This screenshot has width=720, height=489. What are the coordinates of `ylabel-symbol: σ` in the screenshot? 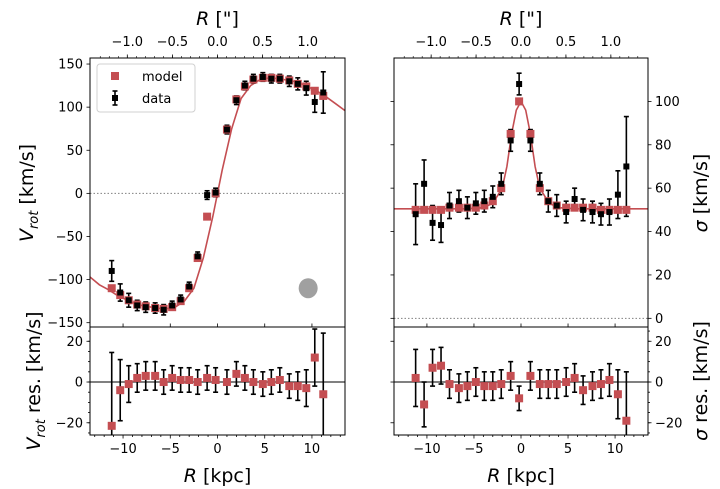 It's located at (701, 225).